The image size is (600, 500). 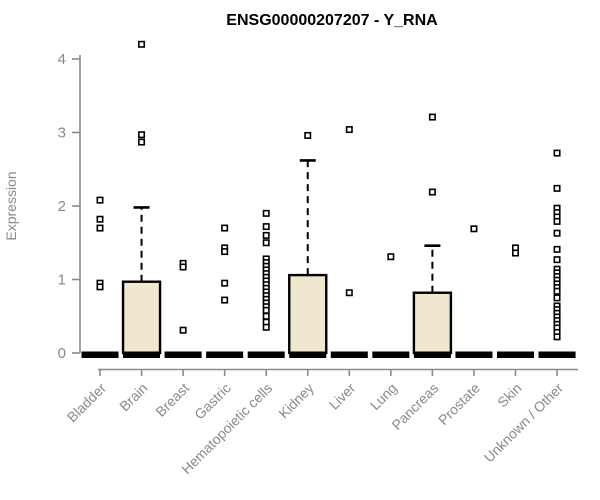 What do you see at coordinates (459, 404) in the screenshot?
I see `x-category-label: Prostate` at bounding box center [459, 404].